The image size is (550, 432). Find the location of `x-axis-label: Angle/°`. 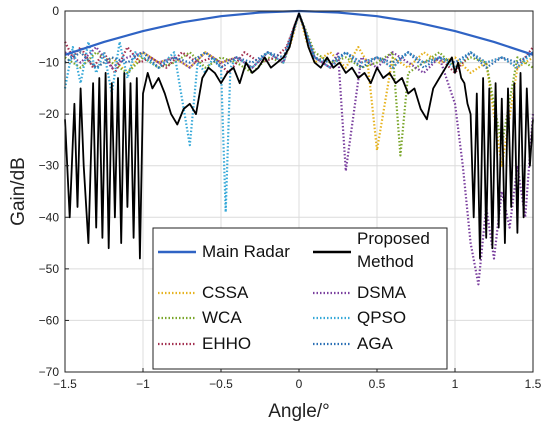

x-axis-label: Angle/° is located at coordinates (298, 411).